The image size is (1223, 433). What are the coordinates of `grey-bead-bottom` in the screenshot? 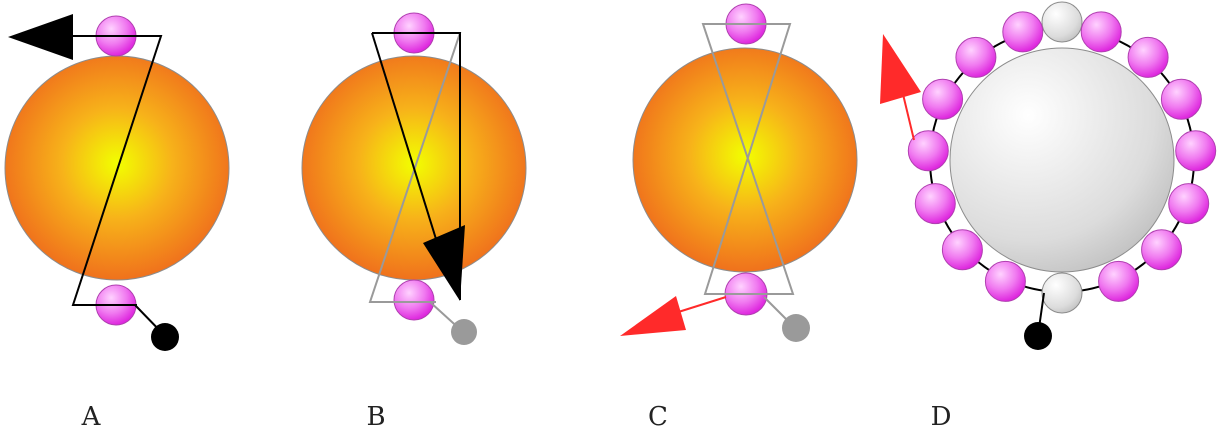 It's located at (1062, 293).